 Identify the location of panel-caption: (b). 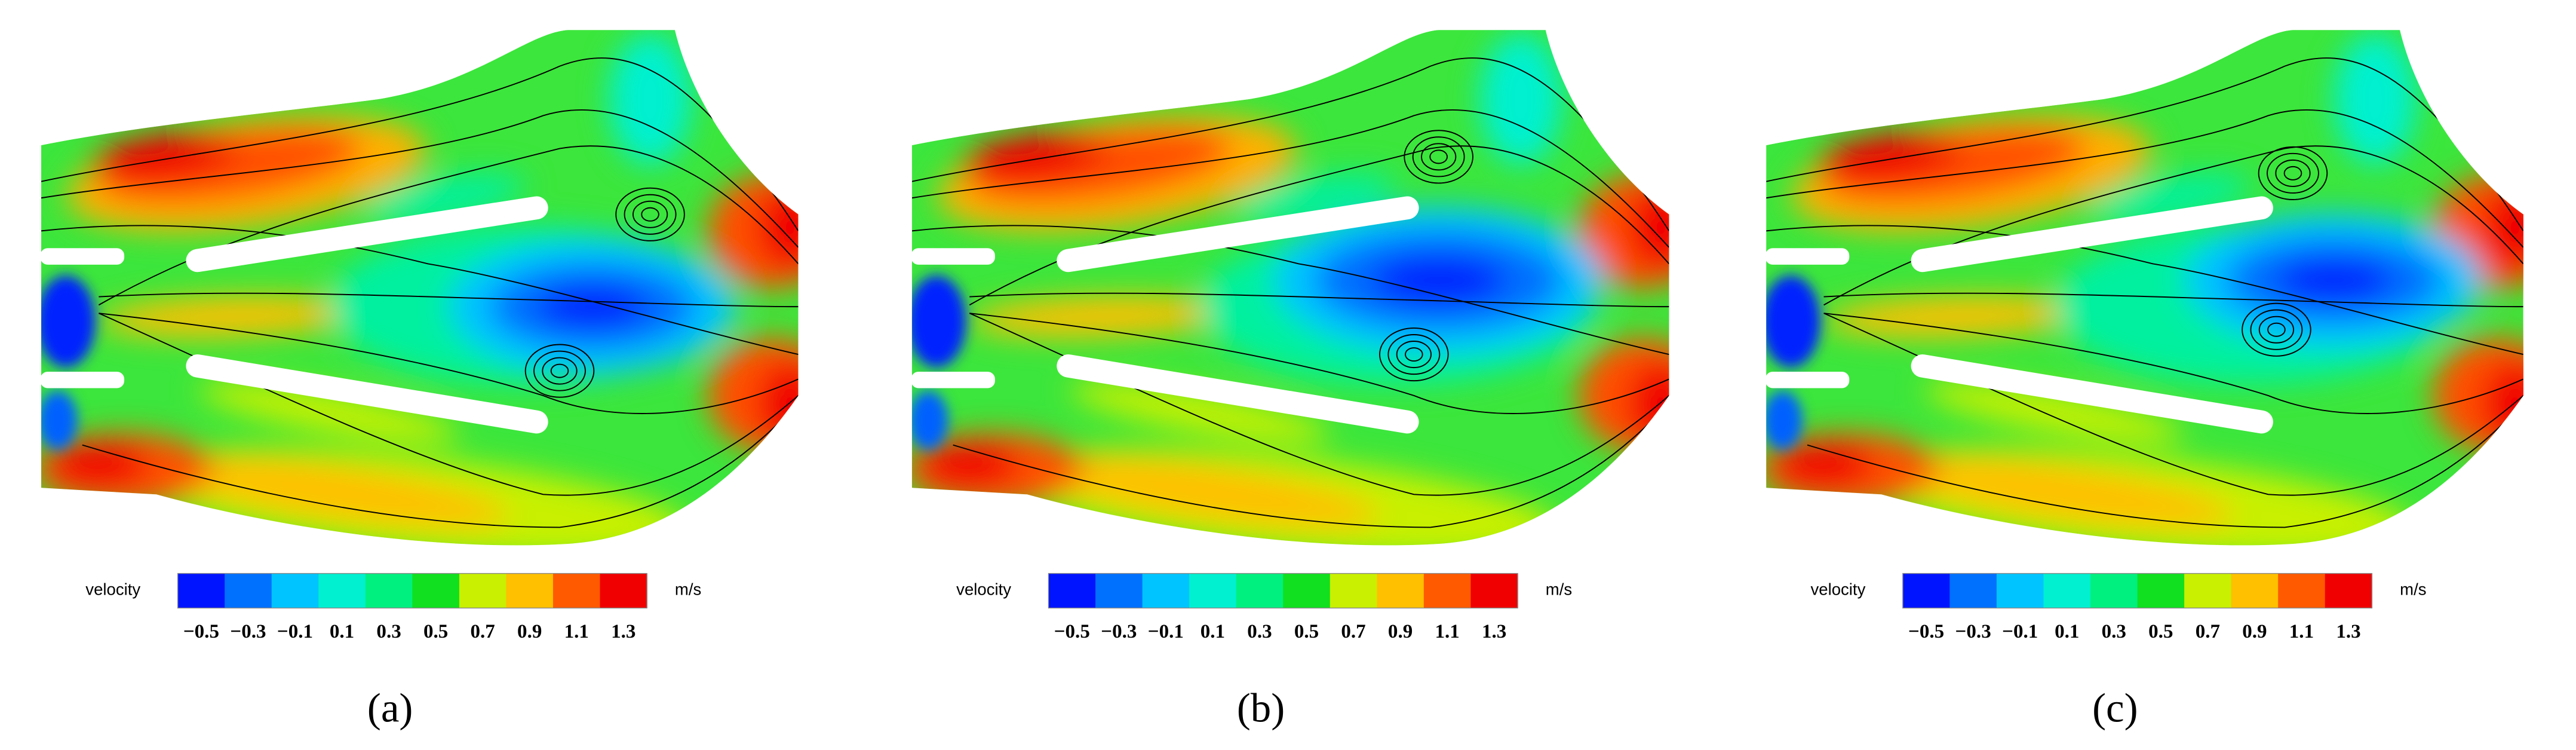
(1261, 708).